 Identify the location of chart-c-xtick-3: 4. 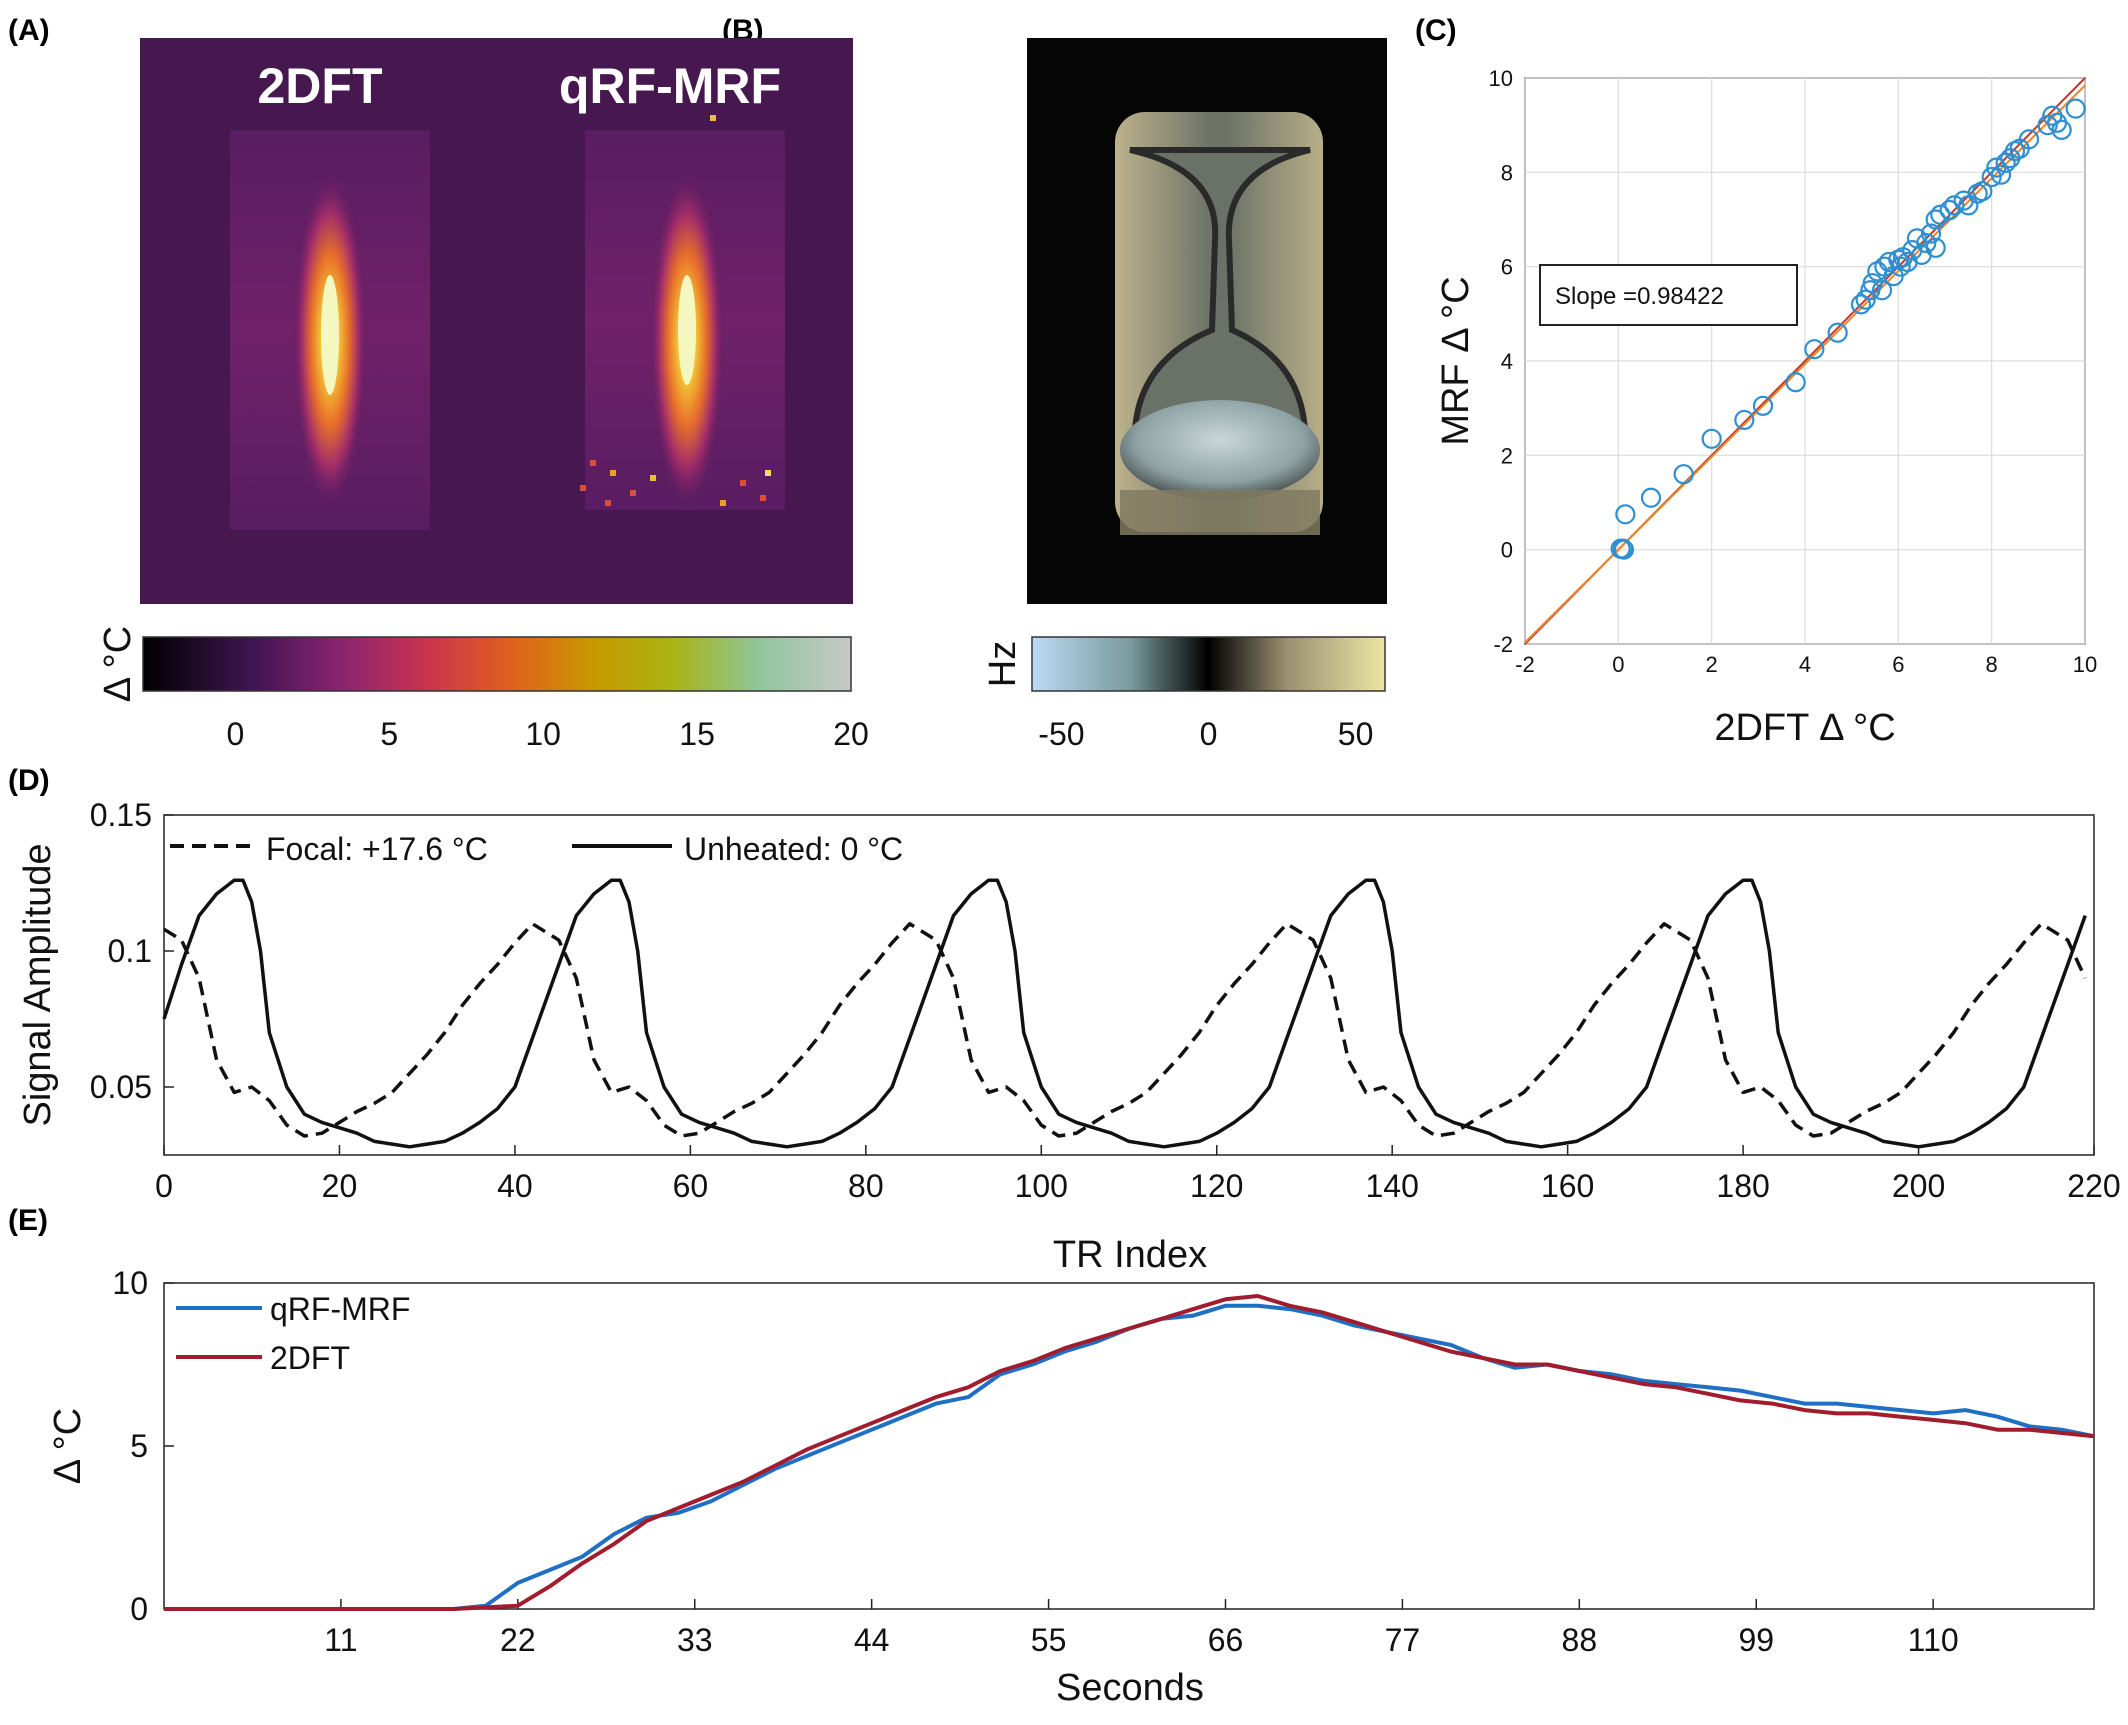
(1805, 664).